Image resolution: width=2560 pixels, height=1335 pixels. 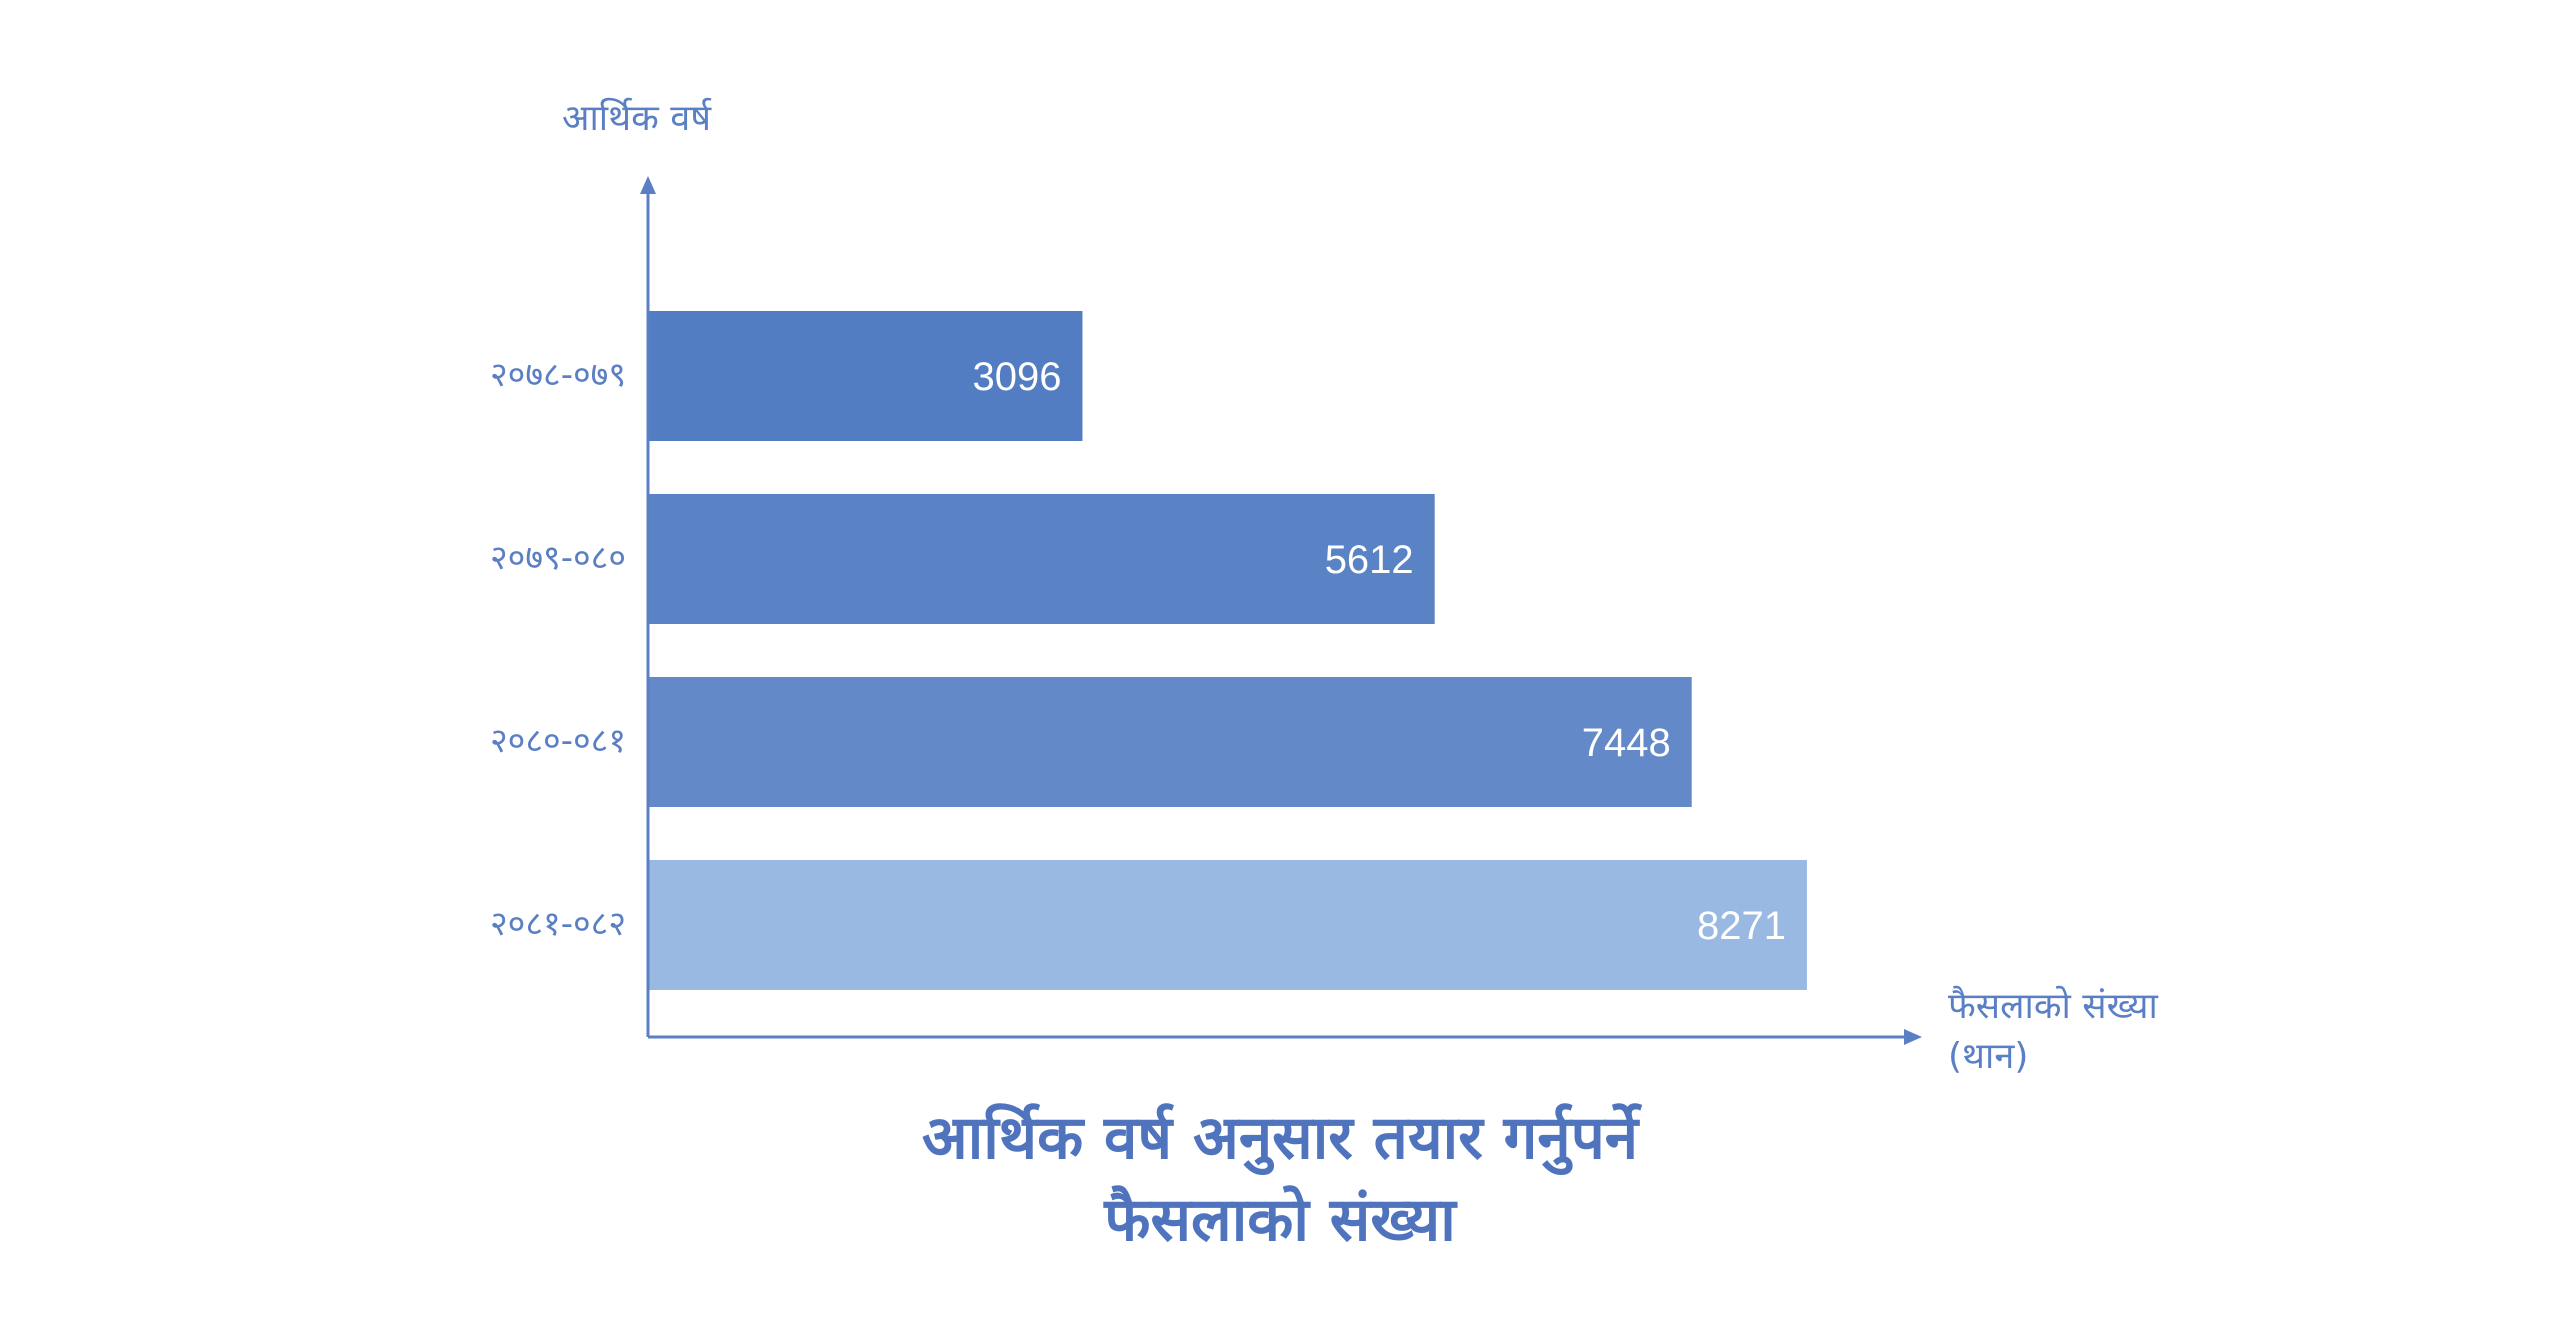 What do you see at coordinates (1988, 1056) in the screenshot?
I see `x-axis-title-line-2: (थान)` at bounding box center [1988, 1056].